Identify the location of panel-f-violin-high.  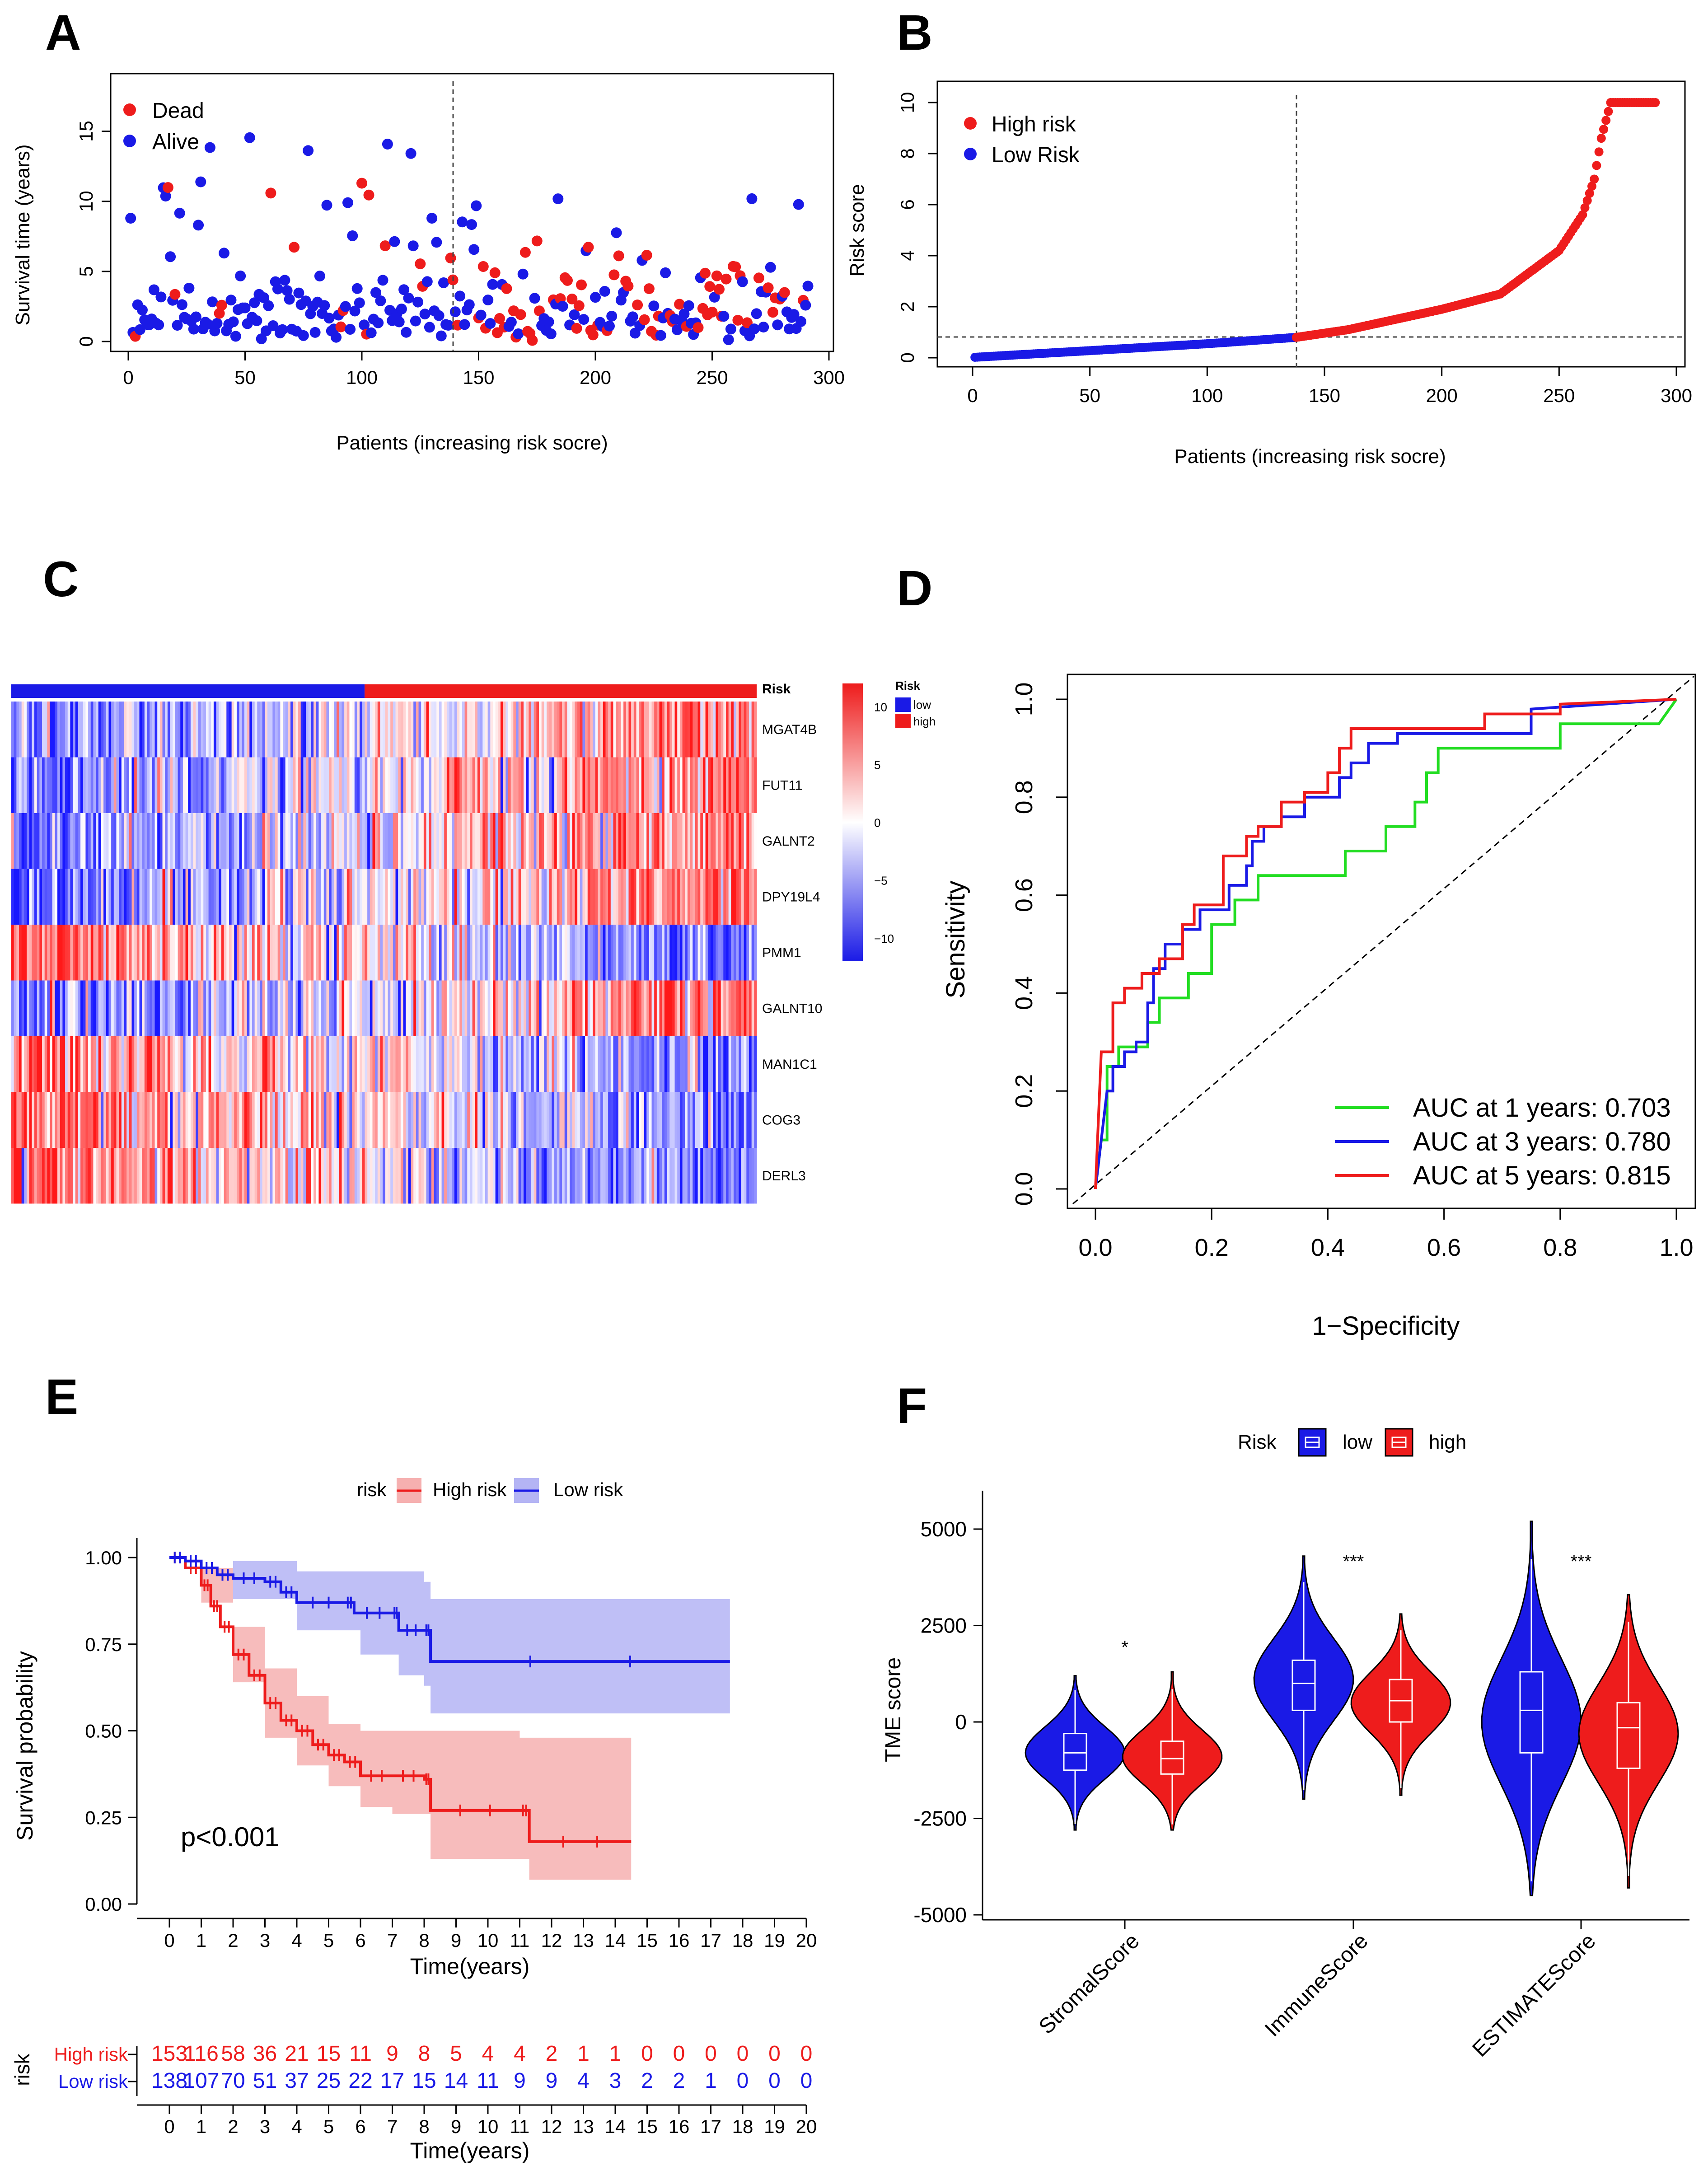
(1172, 1751).